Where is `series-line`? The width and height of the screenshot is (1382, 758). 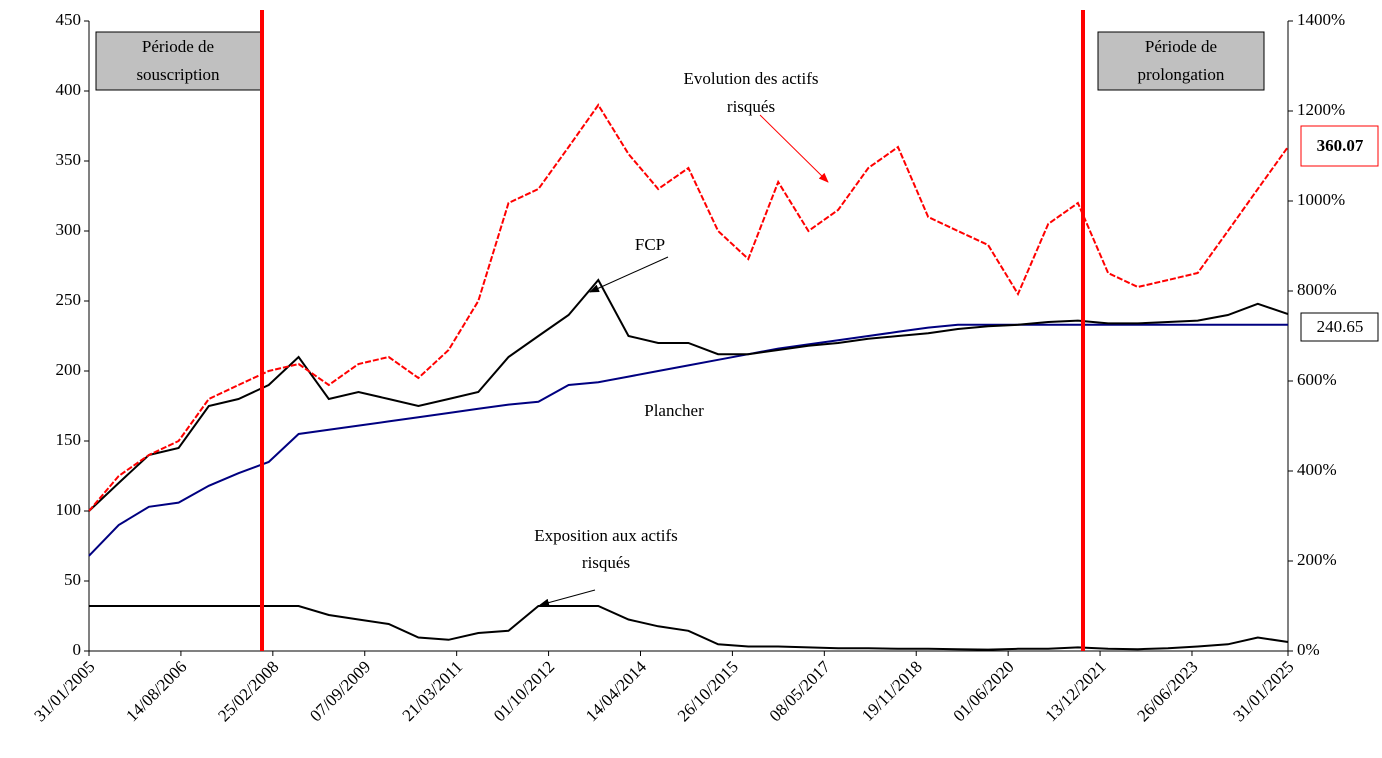 series-line is located at coordinates (689, 628).